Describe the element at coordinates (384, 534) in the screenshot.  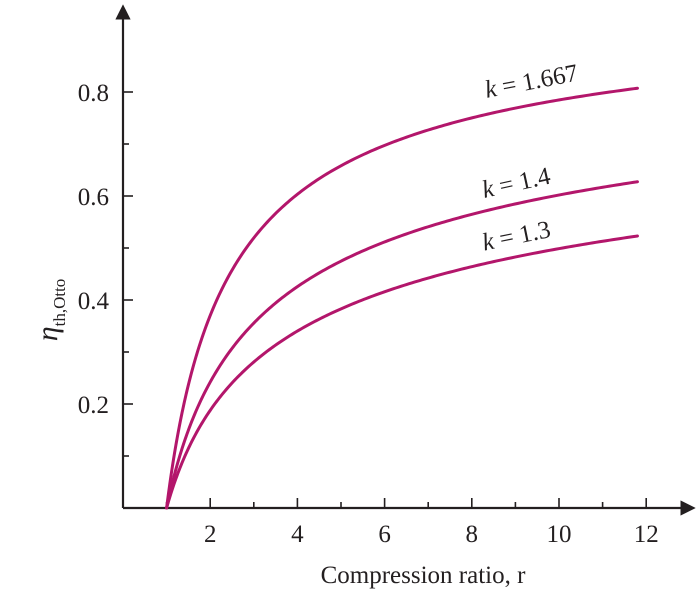
I see `x-tick-label-6: 6` at that location.